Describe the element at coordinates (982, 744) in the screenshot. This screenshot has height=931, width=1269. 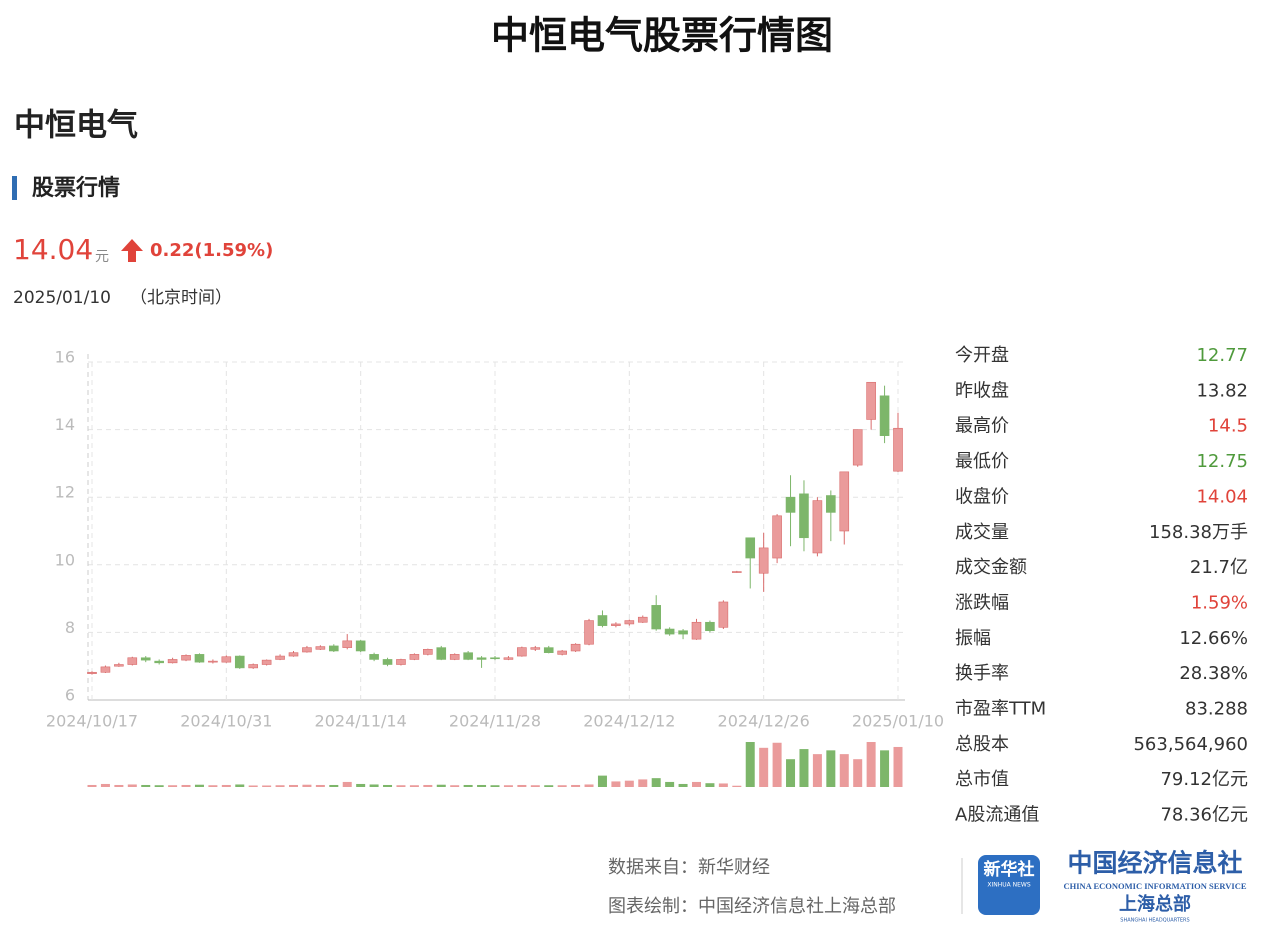
I see `stat-label: 总股本` at that location.